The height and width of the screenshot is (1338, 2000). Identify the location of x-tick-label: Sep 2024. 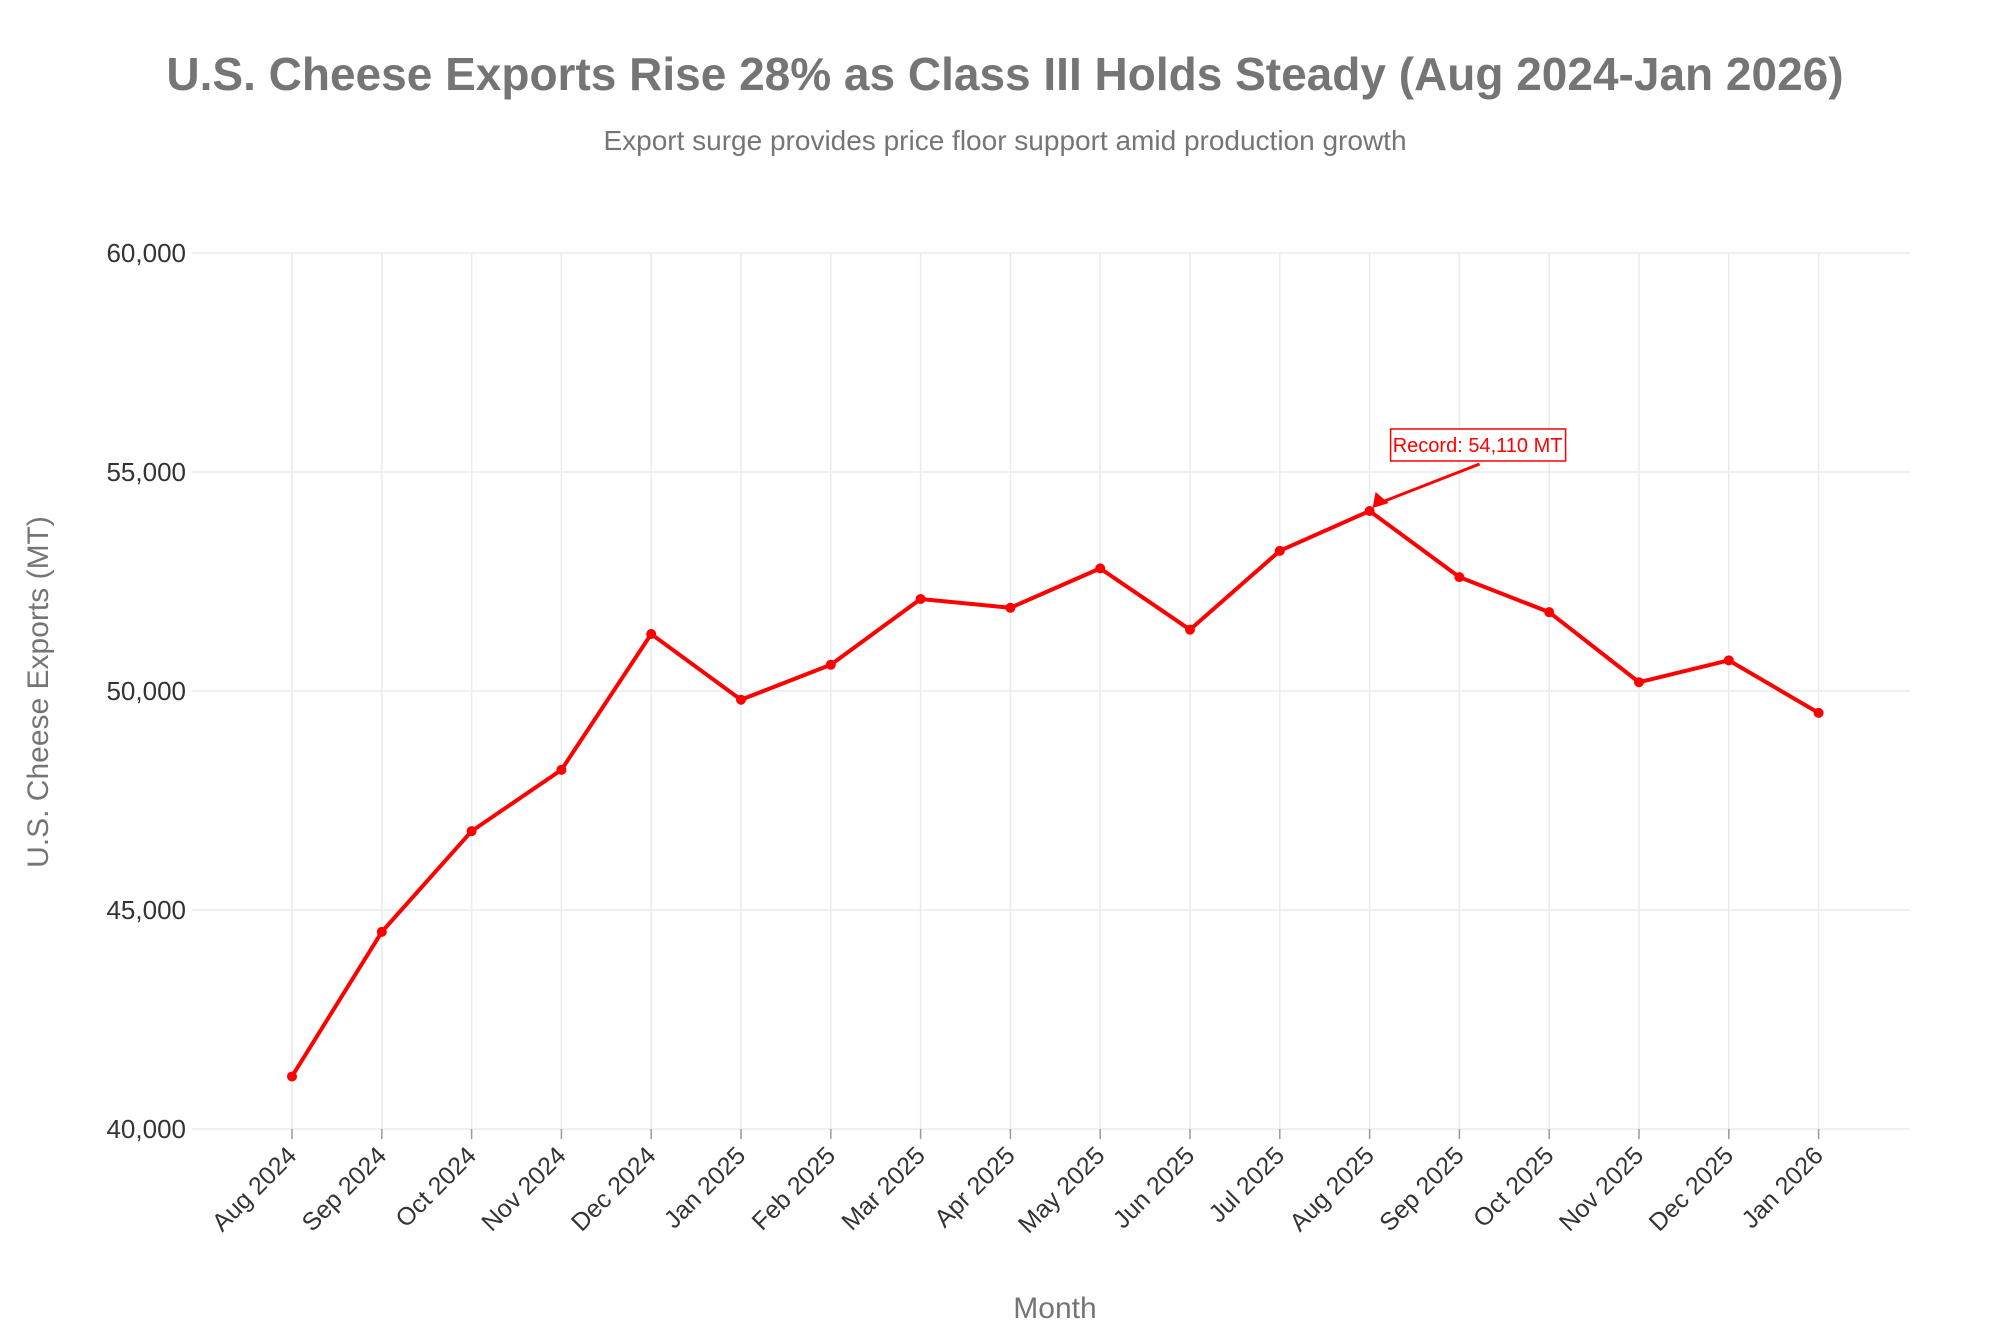
(345, 1189).